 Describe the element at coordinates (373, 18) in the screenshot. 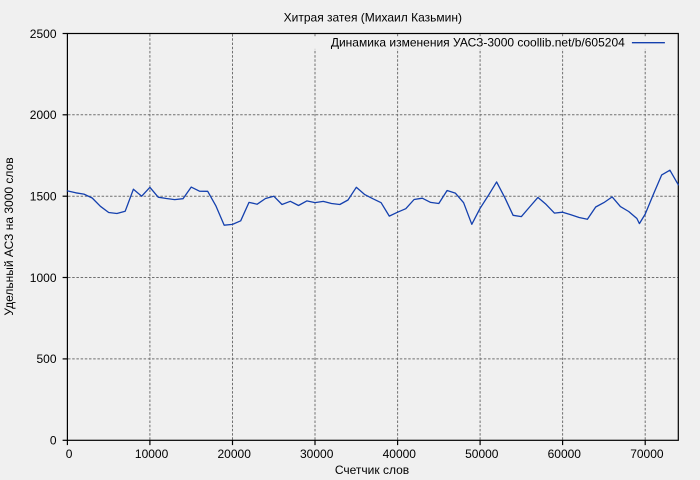

I see `svg-text: Хитрая затея (Михаил Казьмин)` at that location.